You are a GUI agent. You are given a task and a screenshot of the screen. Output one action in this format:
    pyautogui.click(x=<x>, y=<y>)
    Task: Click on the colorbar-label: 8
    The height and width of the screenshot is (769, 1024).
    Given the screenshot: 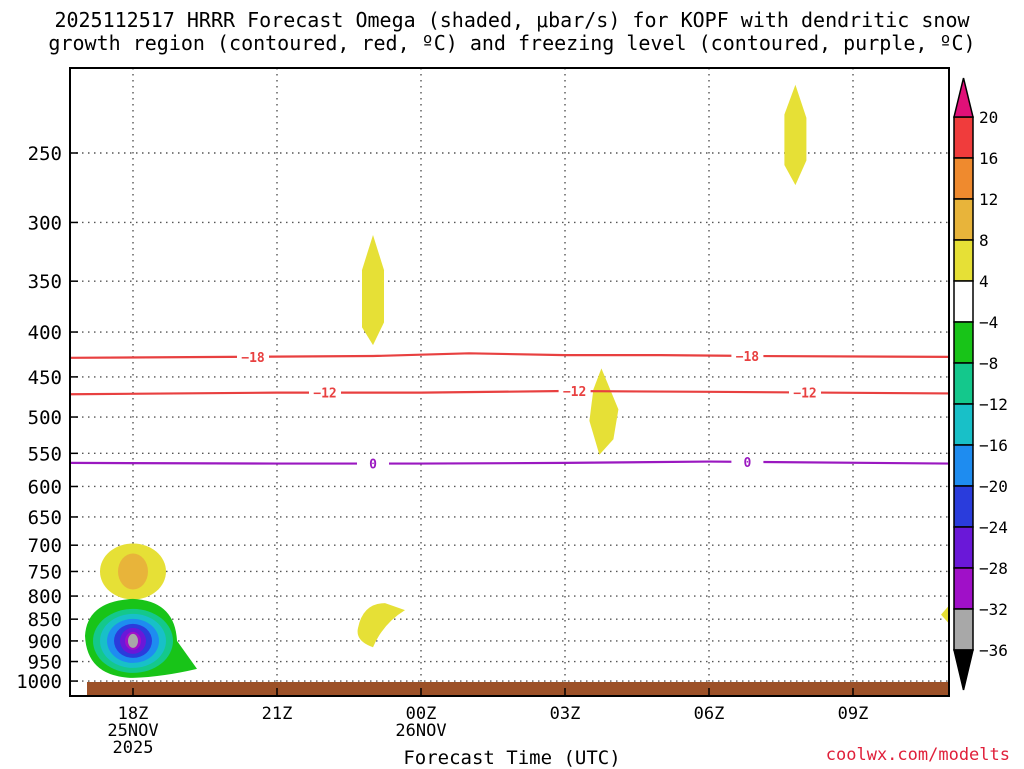 What is the action you would take?
    pyautogui.click(x=984, y=240)
    